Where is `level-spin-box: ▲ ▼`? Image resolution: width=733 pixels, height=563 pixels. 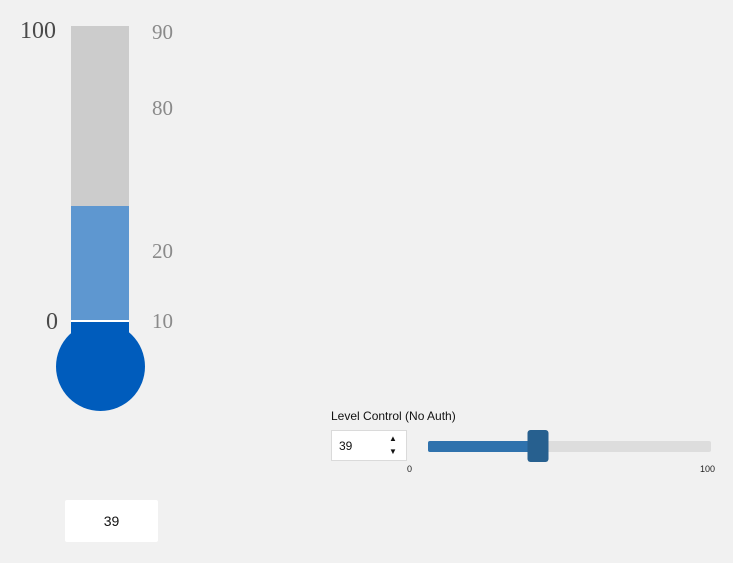
level-spin-box: ▲ ▼ is located at coordinates (369, 445).